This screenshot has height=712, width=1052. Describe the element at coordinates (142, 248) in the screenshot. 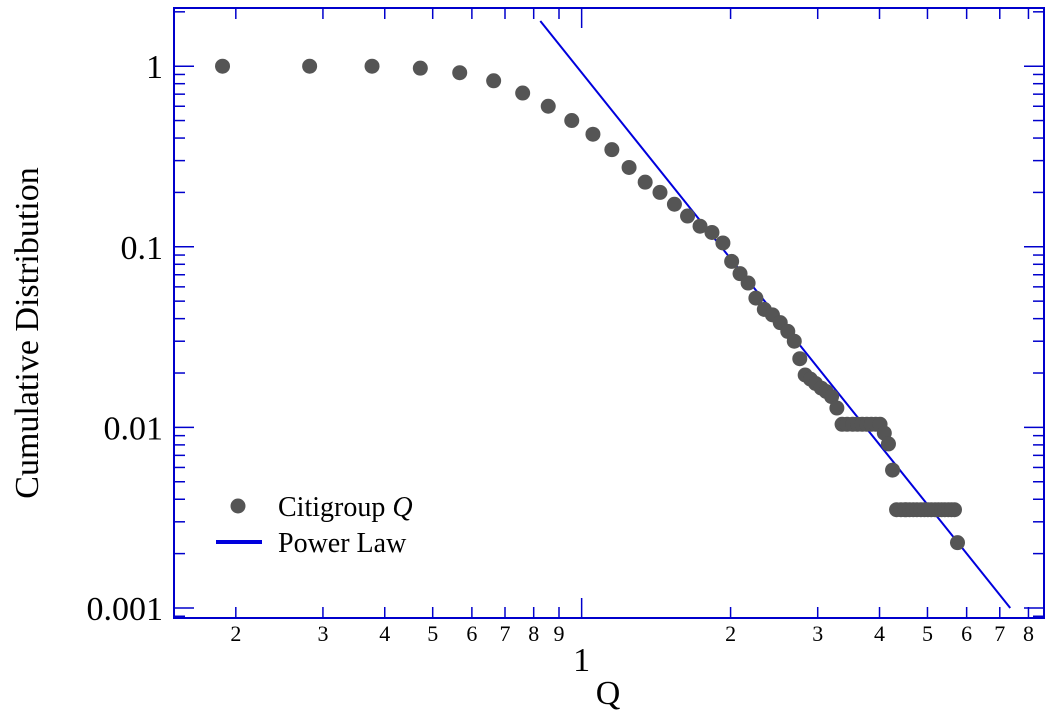

I see `y-tick-label-1: 0.1` at that location.